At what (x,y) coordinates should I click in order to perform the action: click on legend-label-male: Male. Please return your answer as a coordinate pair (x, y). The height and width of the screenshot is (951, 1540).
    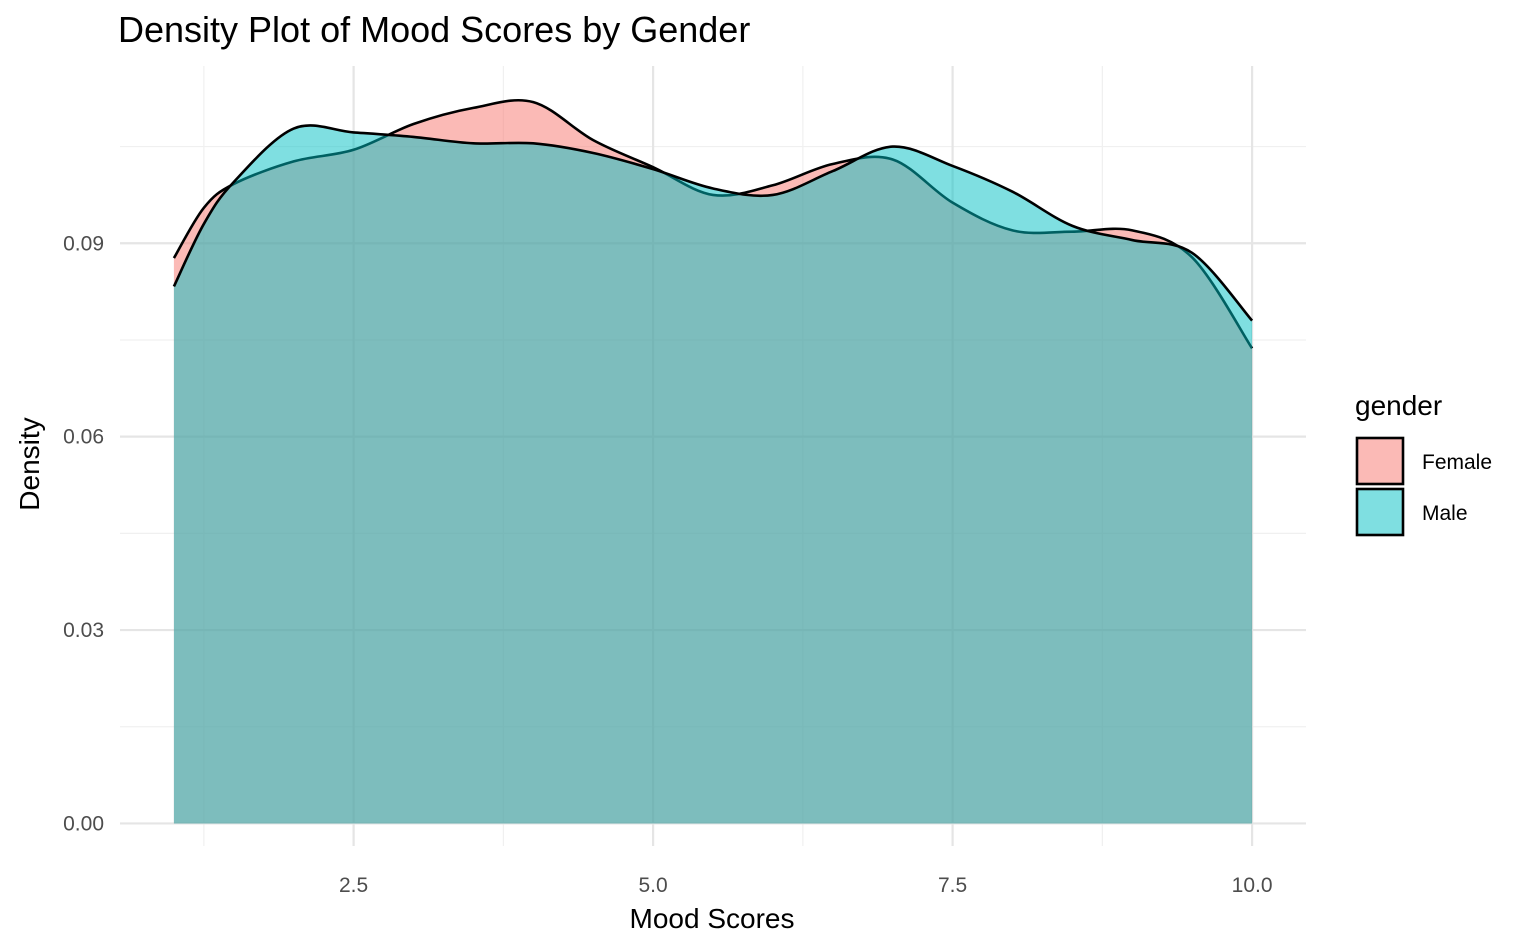
    Looking at the image, I should click on (1445, 513).